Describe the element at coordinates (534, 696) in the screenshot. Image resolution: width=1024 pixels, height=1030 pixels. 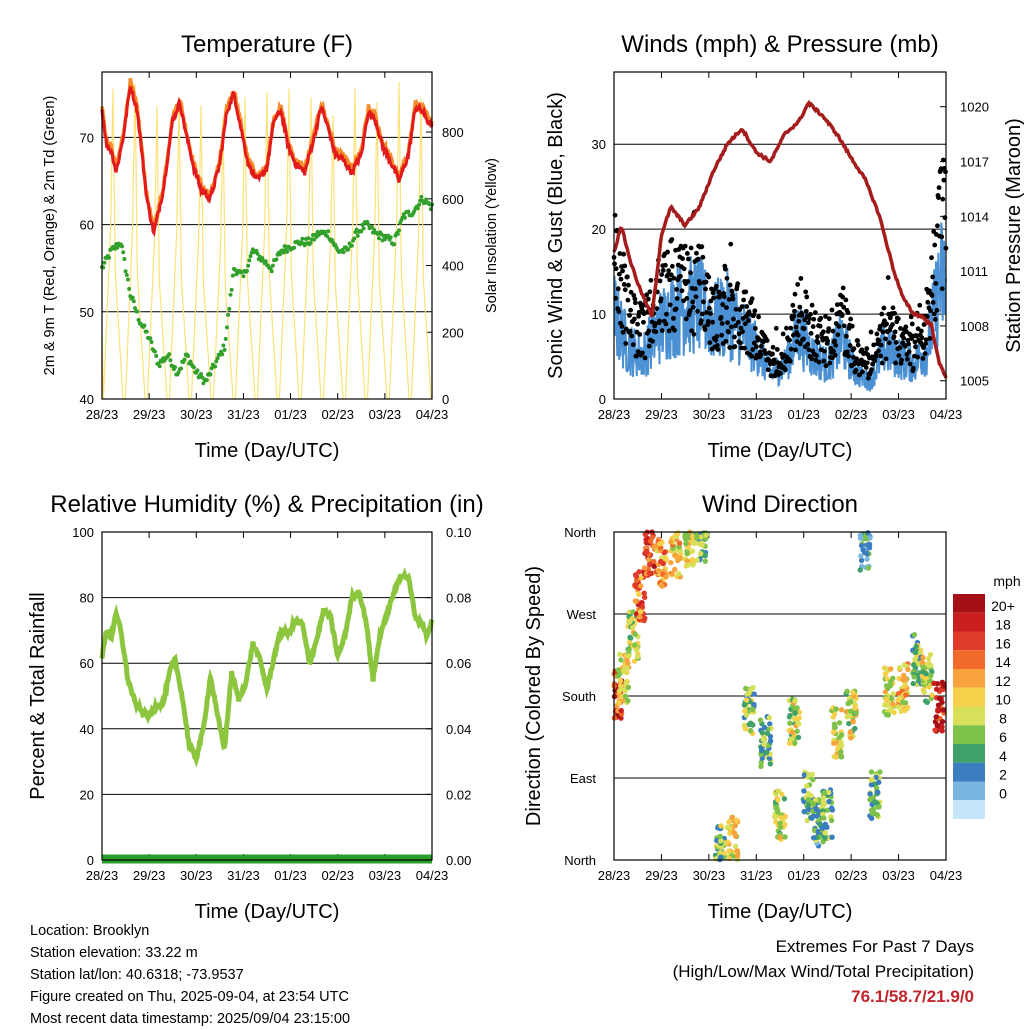
I see `y-axis-label-left: Direction (Colored By Speed)` at that location.